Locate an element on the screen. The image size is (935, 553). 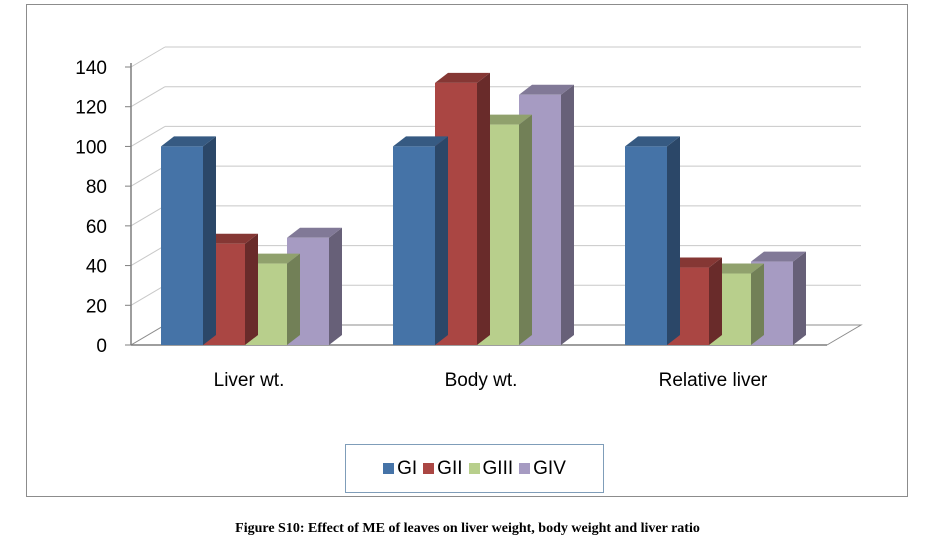
y-tick-label: 120 is located at coordinates (91, 108).